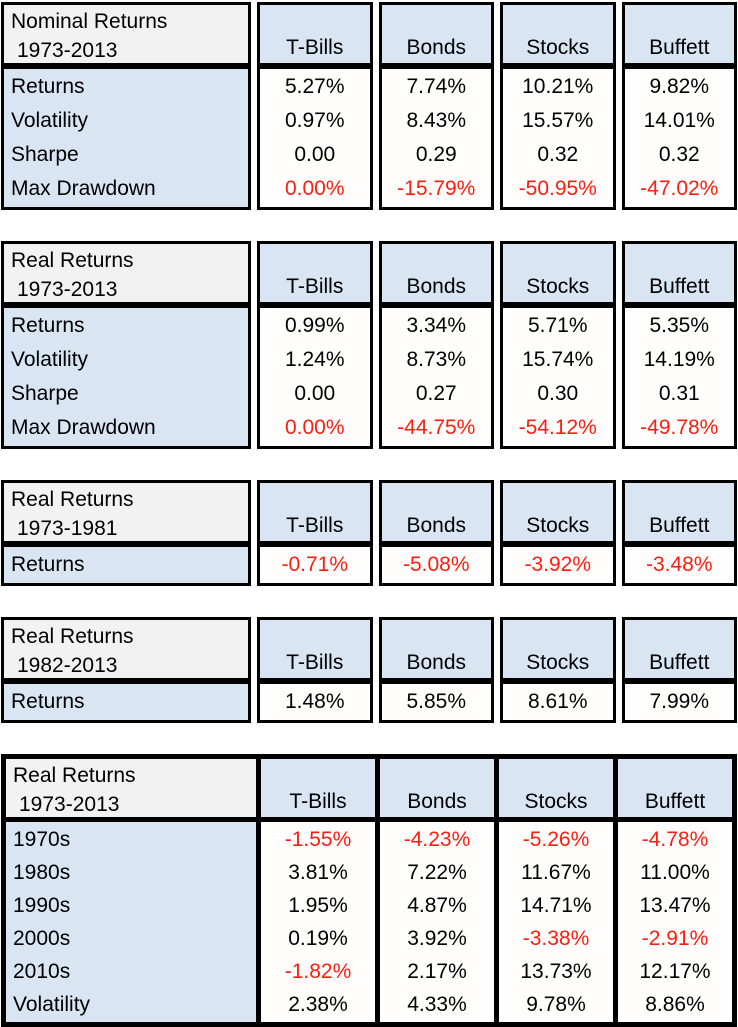 The image size is (738, 1027). What do you see at coordinates (318, 922) in the screenshot?
I see `value-column-tbills: -1.55% 3.81% 1.95% 0.19% -1.82% 2.38%` at bounding box center [318, 922].